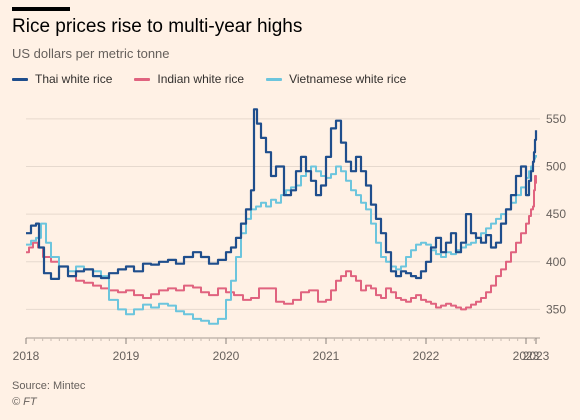 Image resolution: width=580 pixels, height=420 pixels. What do you see at coordinates (201, 79) in the screenshot?
I see `legend-label-indian: Indian white rice` at bounding box center [201, 79].